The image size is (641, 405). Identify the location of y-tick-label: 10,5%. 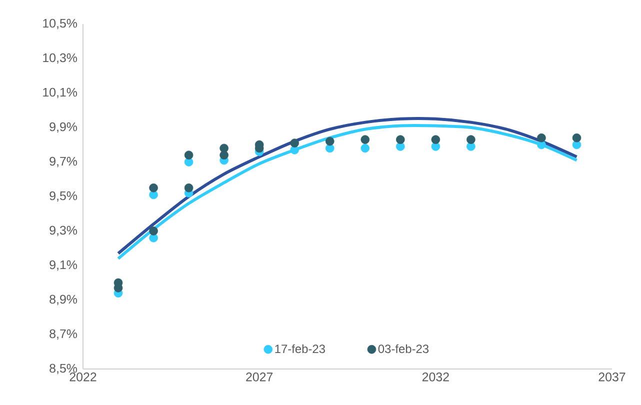
(60, 24).